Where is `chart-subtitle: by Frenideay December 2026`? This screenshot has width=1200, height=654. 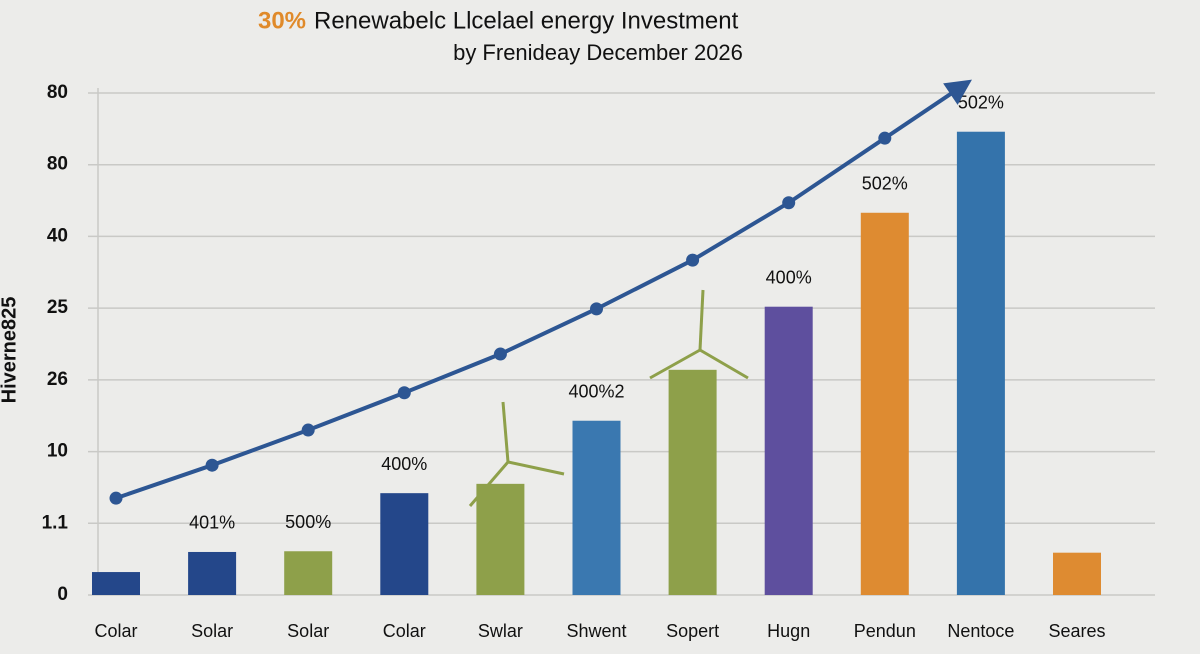 chart-subtitle: by Frenideay December 2026 is located at coordinates (598, 52).